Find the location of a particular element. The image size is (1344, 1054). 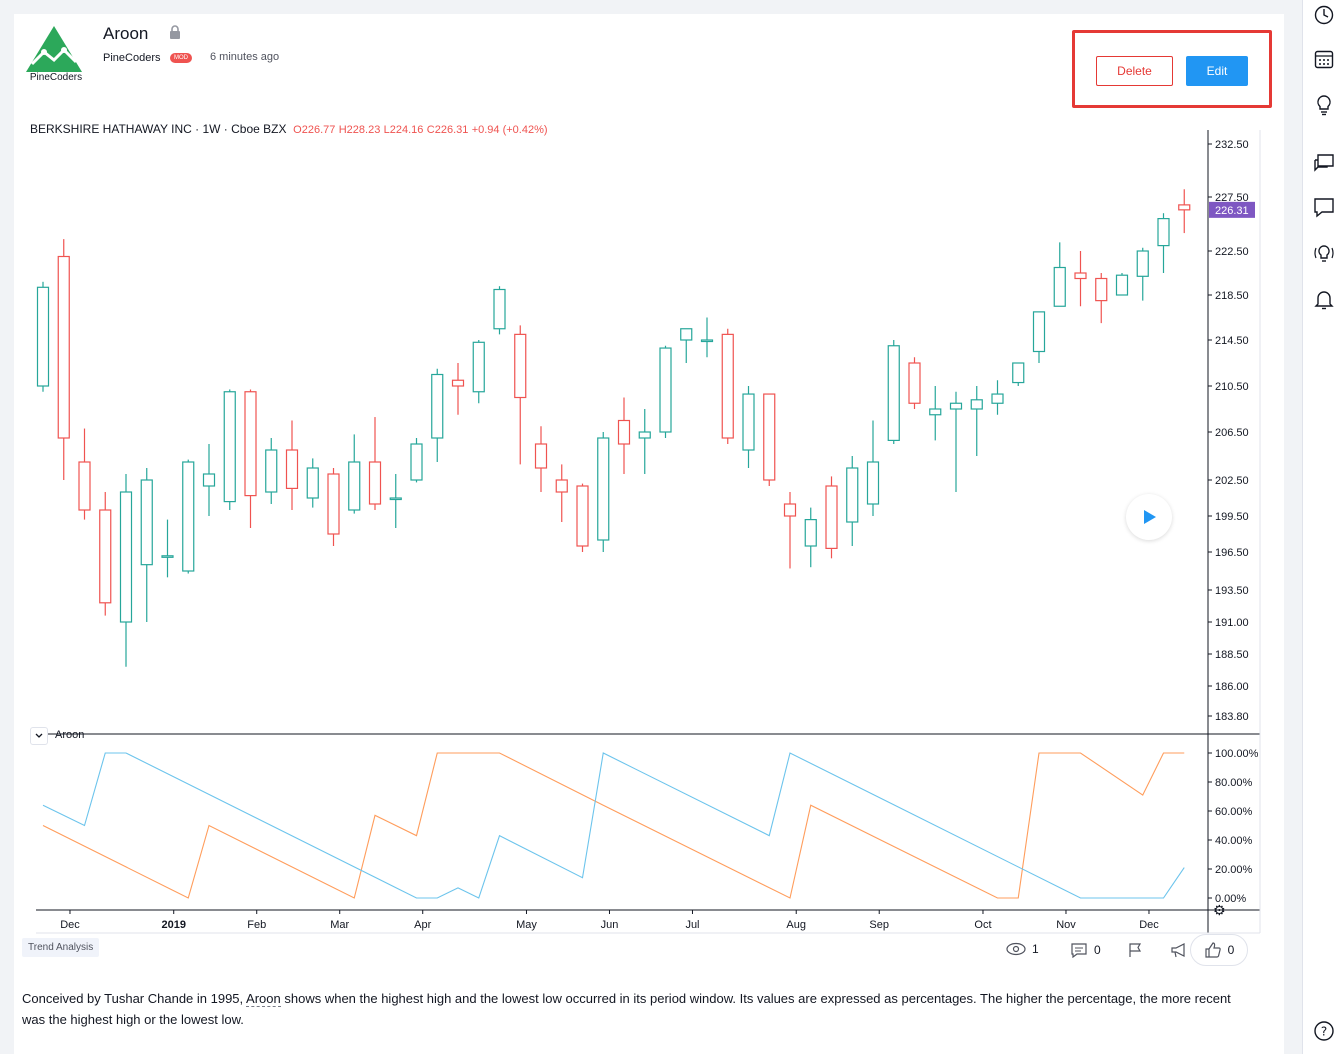

price-tick-label: 191.00 is located at coordinates (1232, 623).